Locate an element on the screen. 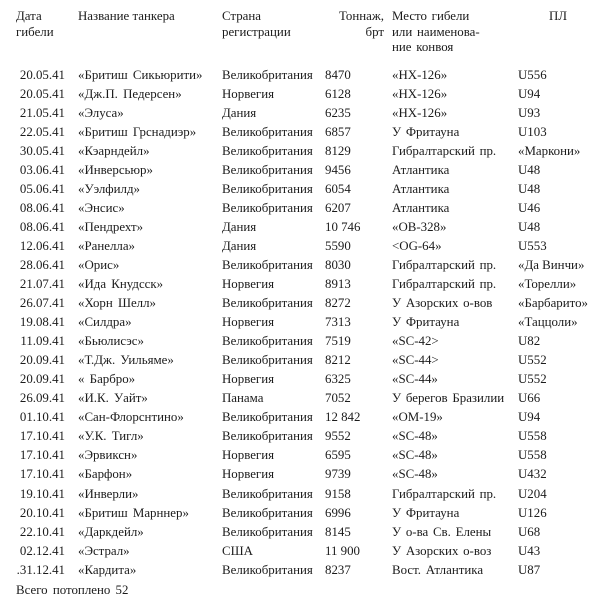 This screenshot has height=600, width=600. cell-country: Дания is located at coordinates (239, 226).